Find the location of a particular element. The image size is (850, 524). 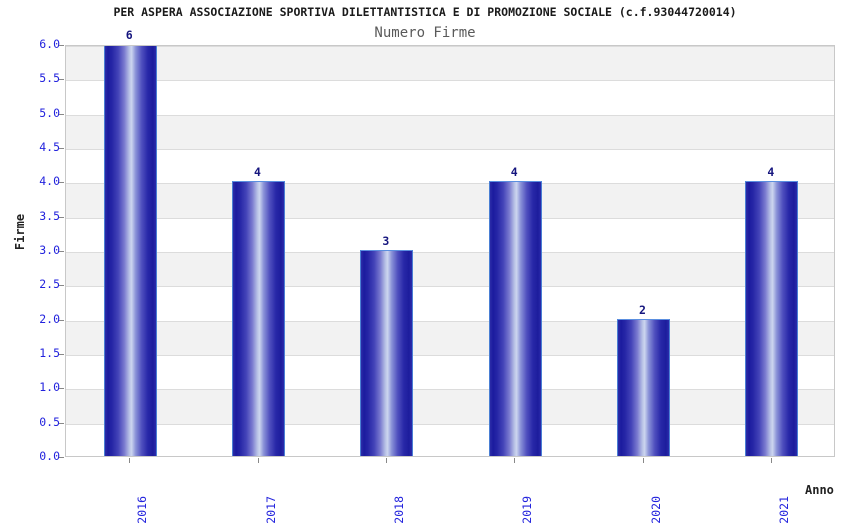

y-tick-label: 3.0 is located at coordinates (49, 250).